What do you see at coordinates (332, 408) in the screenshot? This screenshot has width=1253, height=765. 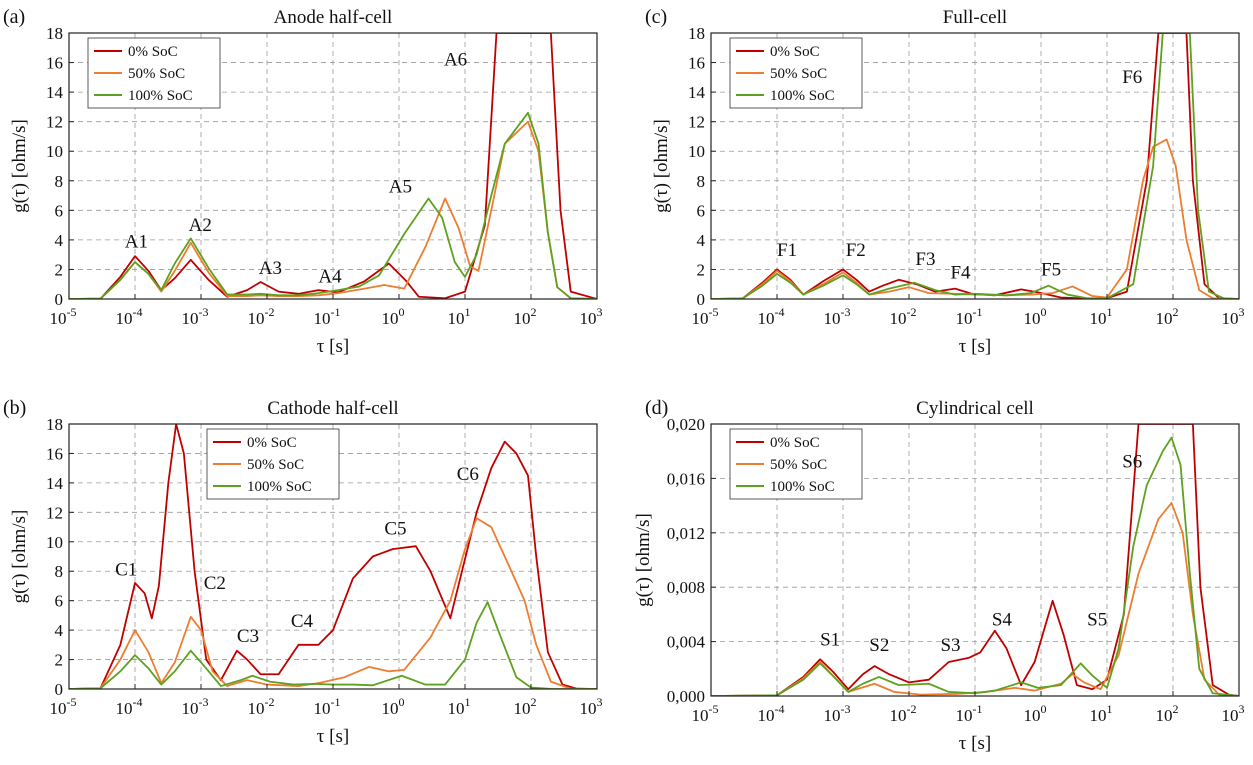 I see `chart-title: Cathode half-cell` at bounding box center [332, 408].